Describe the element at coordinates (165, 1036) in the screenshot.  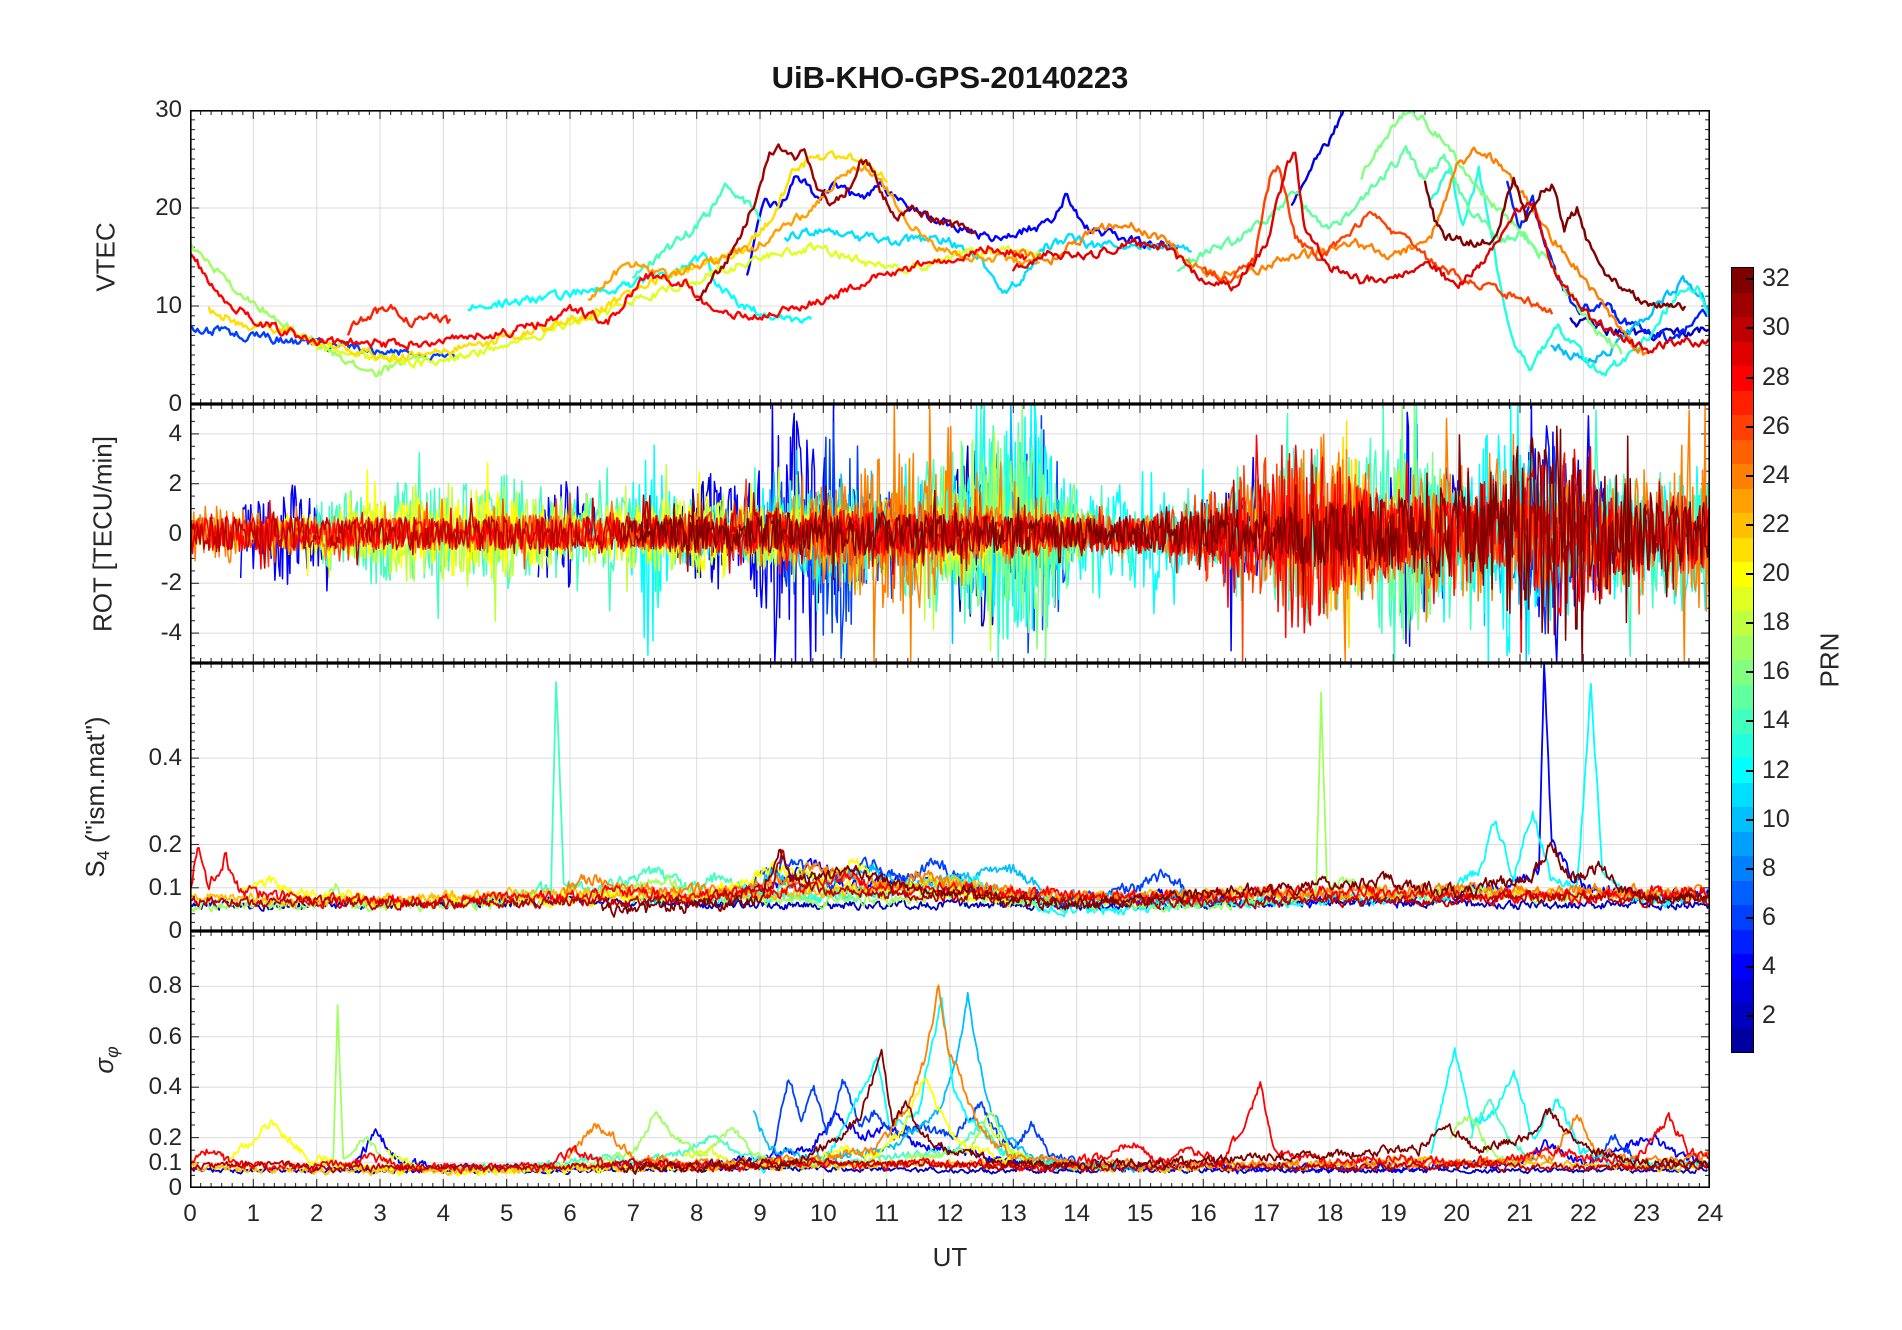
I see `y-tick-label: 0.6` at that location.